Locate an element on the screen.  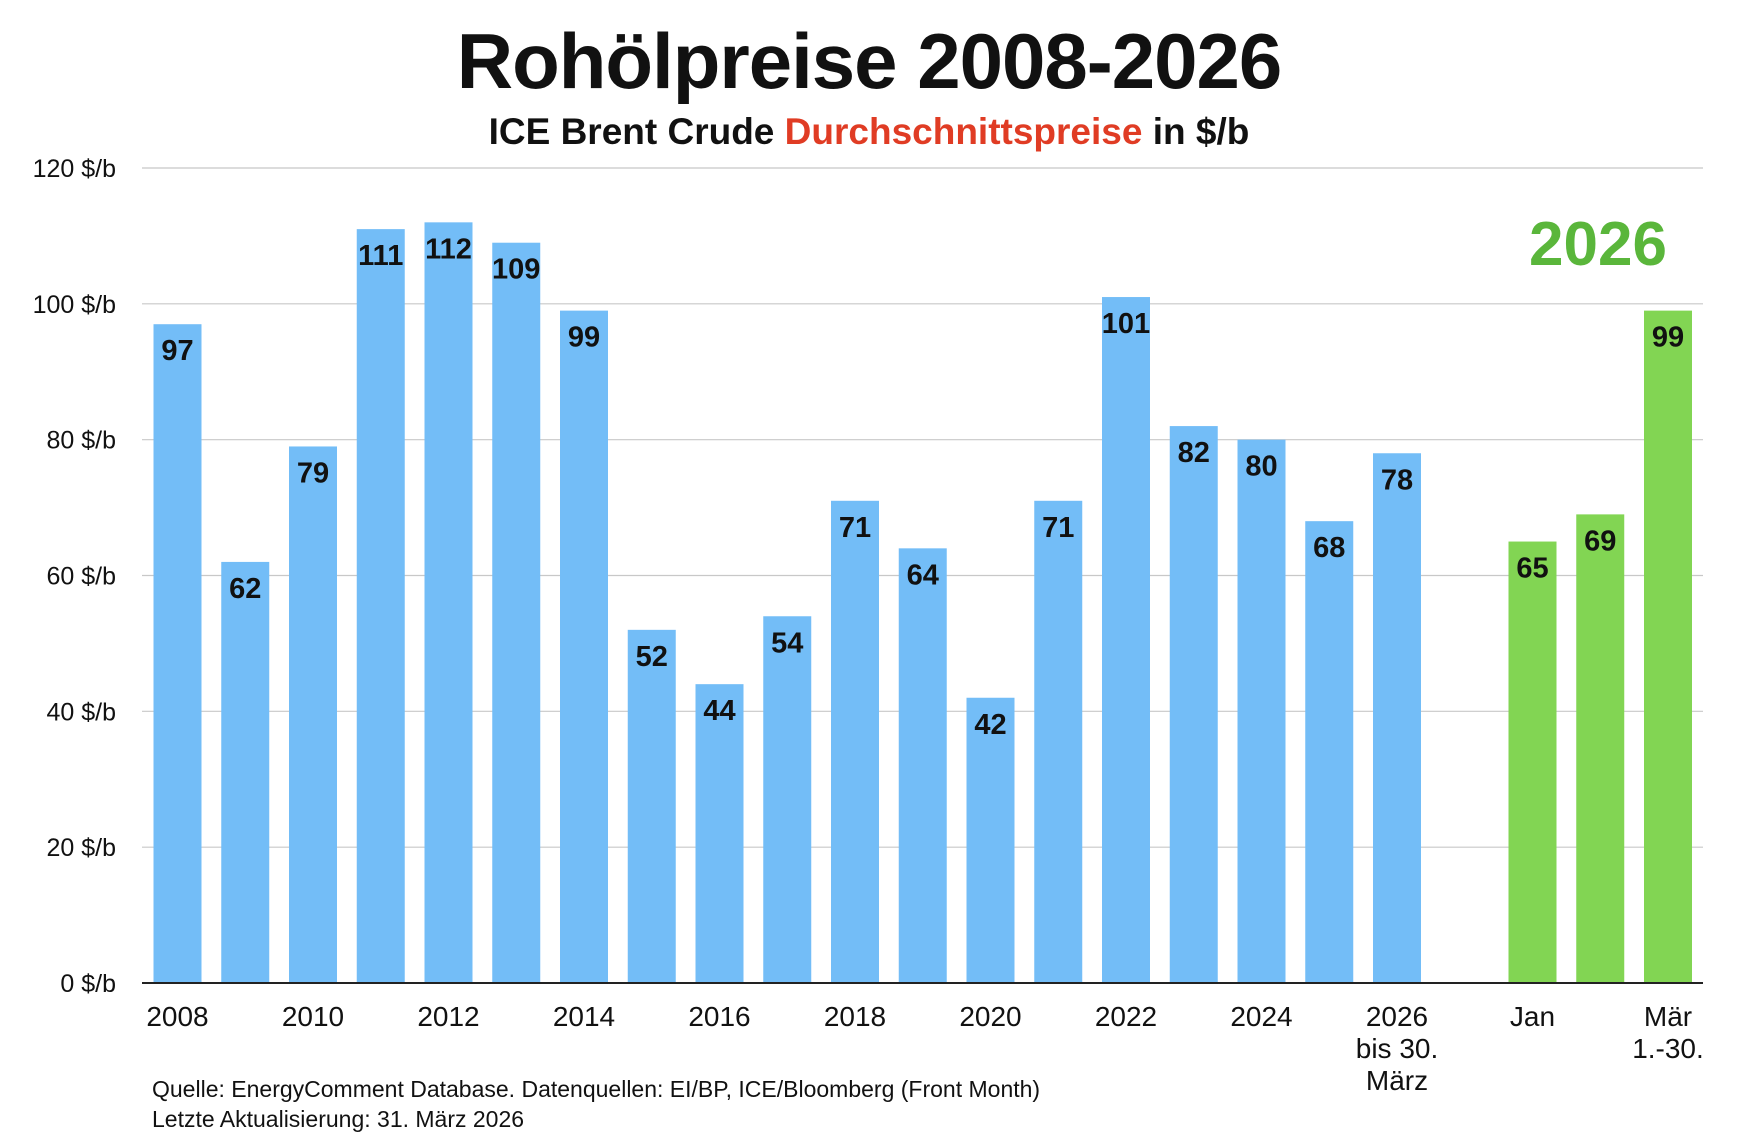
x-tick-label: 2012 is located at coordinates (448, 1016).